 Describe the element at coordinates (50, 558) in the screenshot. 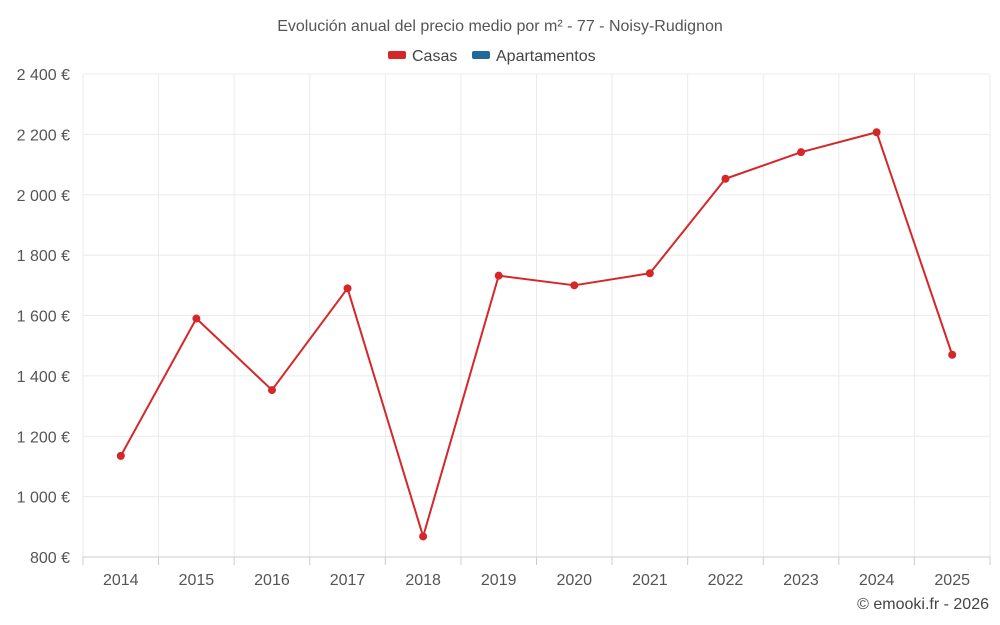

I see `y-tick-label: 800 €` at that location.